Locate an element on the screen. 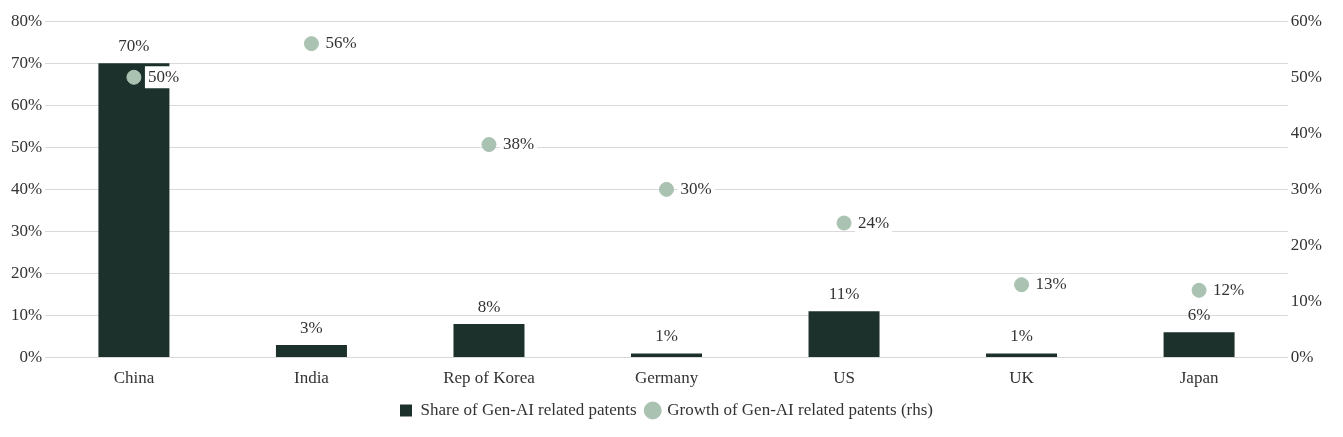 This screenshot has height=437, width=1343. data-label: 56% is located at coordinates (341, 43).